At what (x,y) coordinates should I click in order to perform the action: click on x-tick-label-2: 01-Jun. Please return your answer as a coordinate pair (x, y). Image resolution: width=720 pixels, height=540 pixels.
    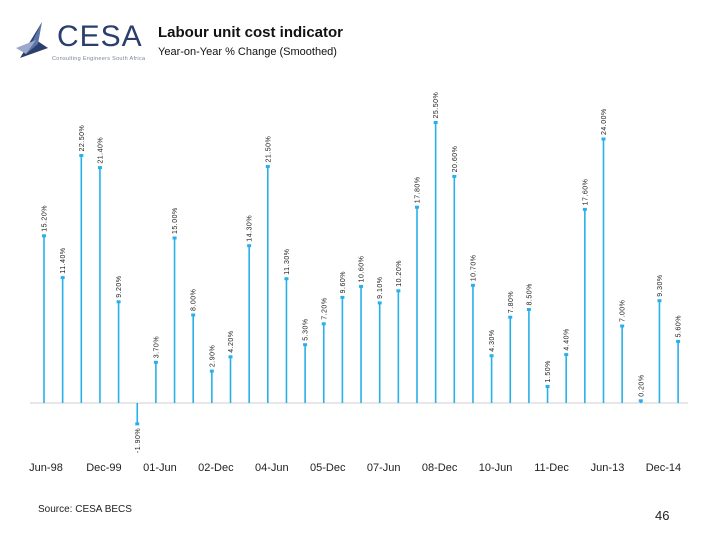
    Looking at the image, I should click on (160, 468).